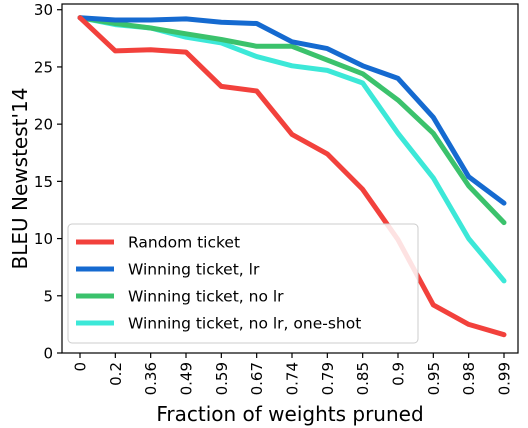 The width and height of the screenshot is (528, 428). What do you see at coordinates (48, 354) in the screenshot?
I see `y-tick-label: 0` at bounding box center [48, 354].